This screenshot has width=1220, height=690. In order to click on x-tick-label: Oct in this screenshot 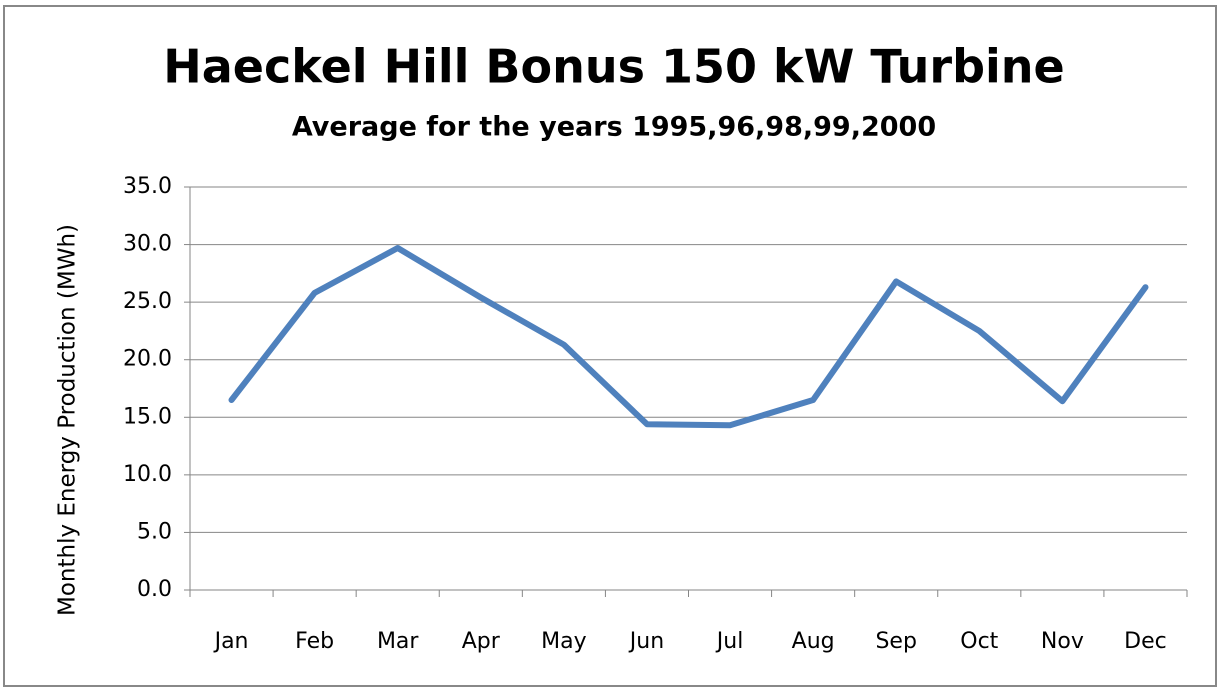, I will do `click(979, 641)`.